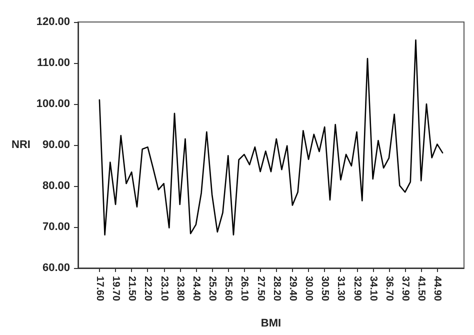 The width and height of the screenshot is (474, 335). What do you see at coordinates (388, 289) in the screenshot?
I see `x-tick-label: 36.70` at bounding box center [388, 289].